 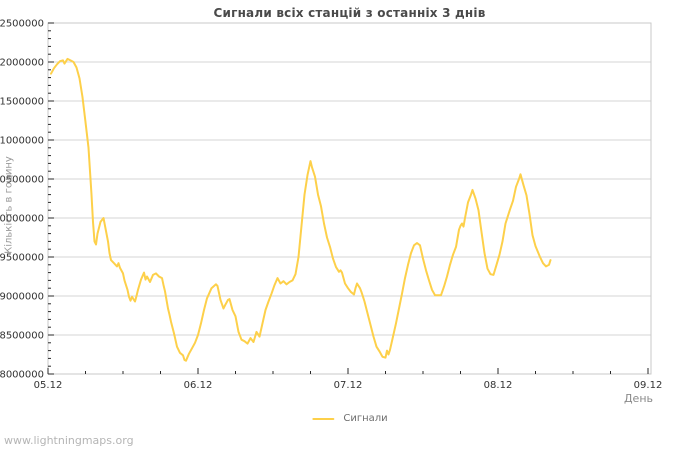 I want to click on svg-text: 05.12, so click(x=48, y=385).